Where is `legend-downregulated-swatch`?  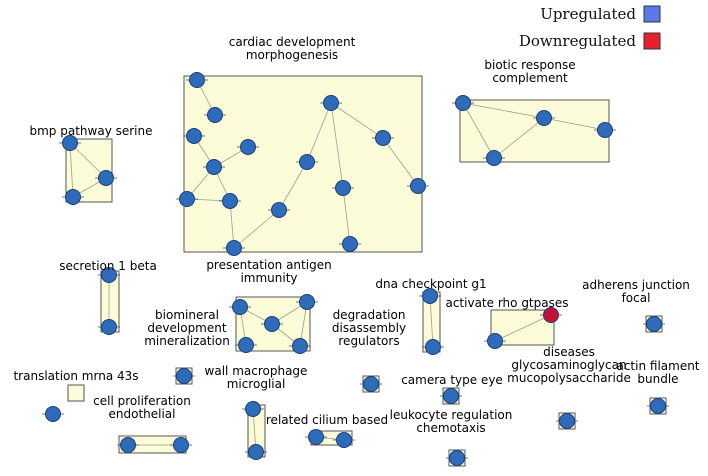 legend-downregulated-swatch is located at coordinates (652, 41).